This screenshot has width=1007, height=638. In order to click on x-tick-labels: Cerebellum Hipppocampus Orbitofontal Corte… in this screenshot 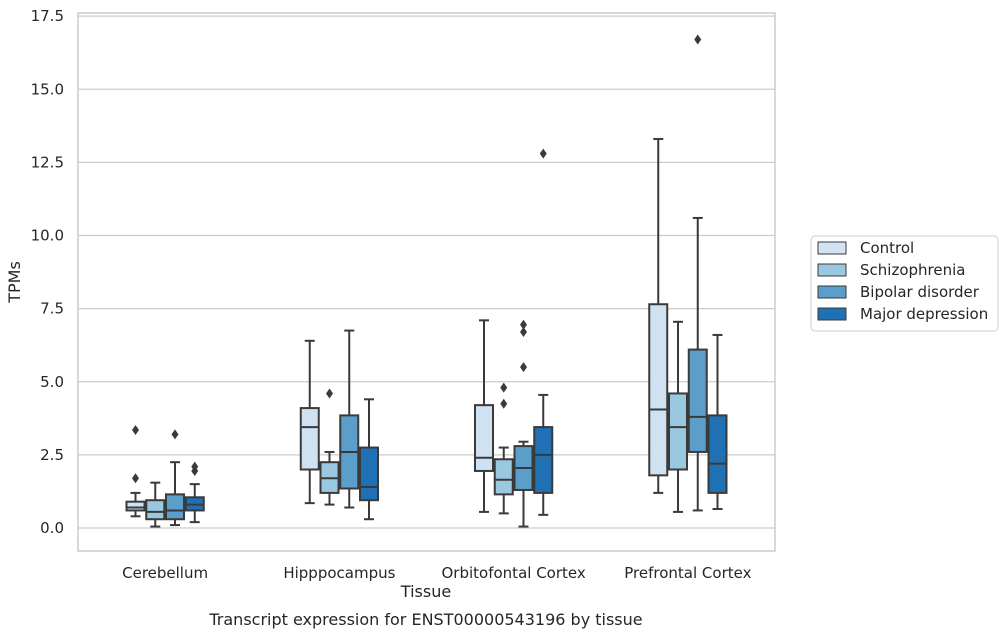, I will do `click(436, 573)`.